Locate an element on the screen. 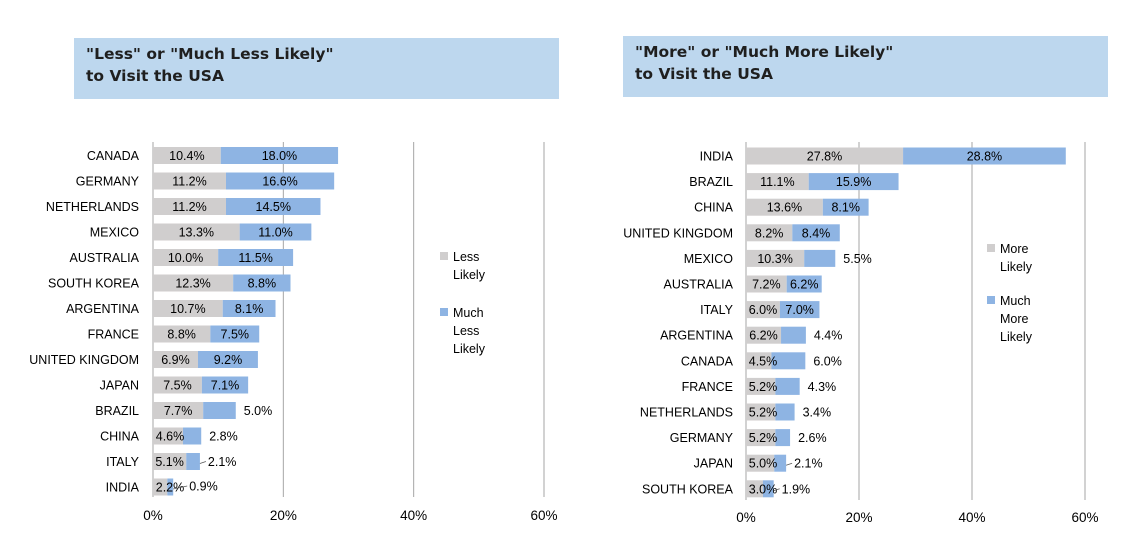 This screenshot has height=550, width=1134. category-label: AUSTRALIA is located at coordinates (105, 258).